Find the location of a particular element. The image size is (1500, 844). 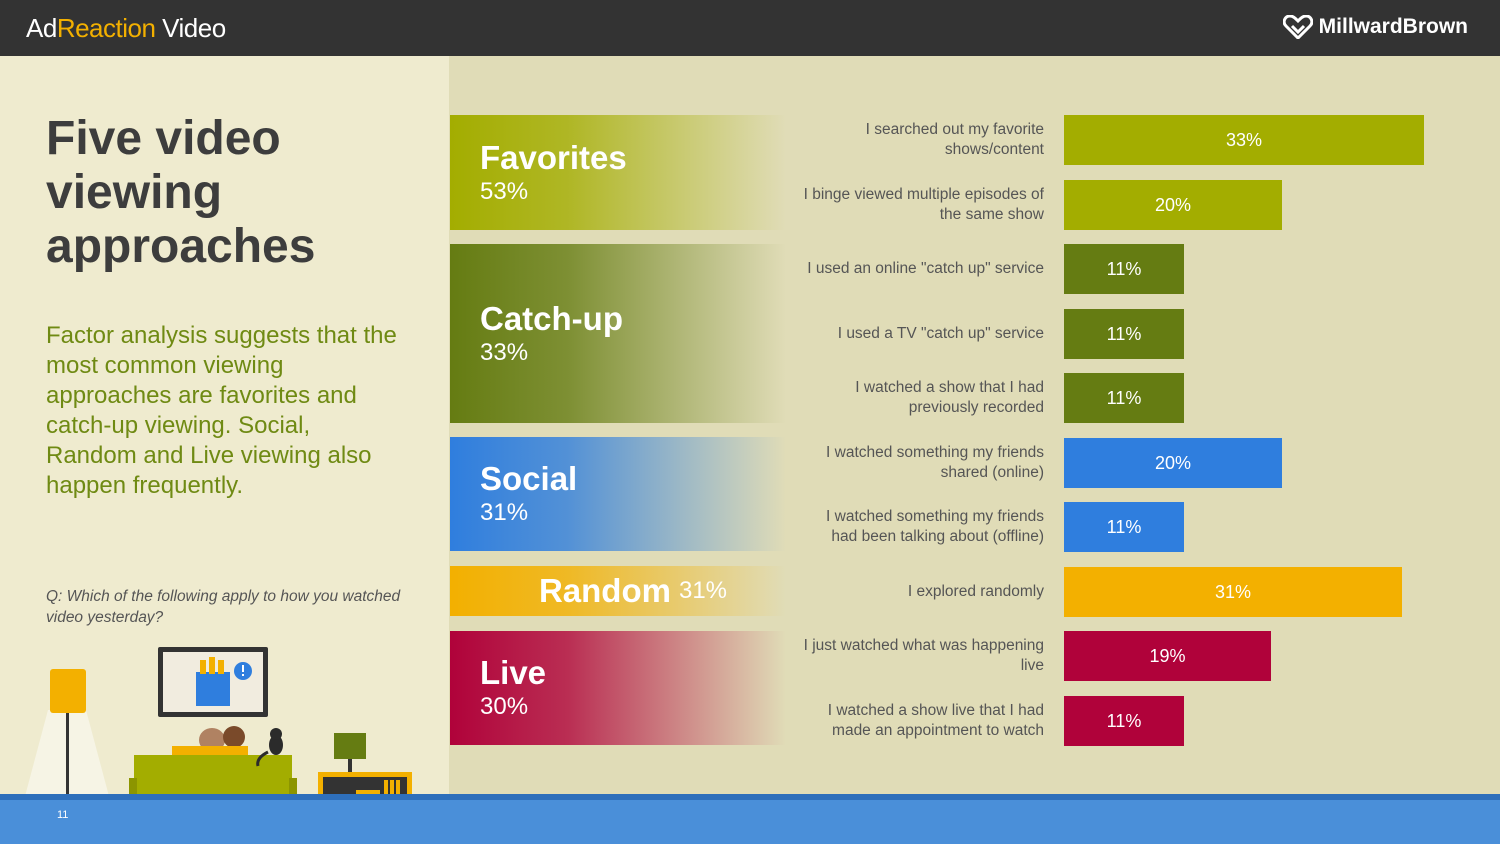

side-lamp-shade is located at coordinates (350, 746).